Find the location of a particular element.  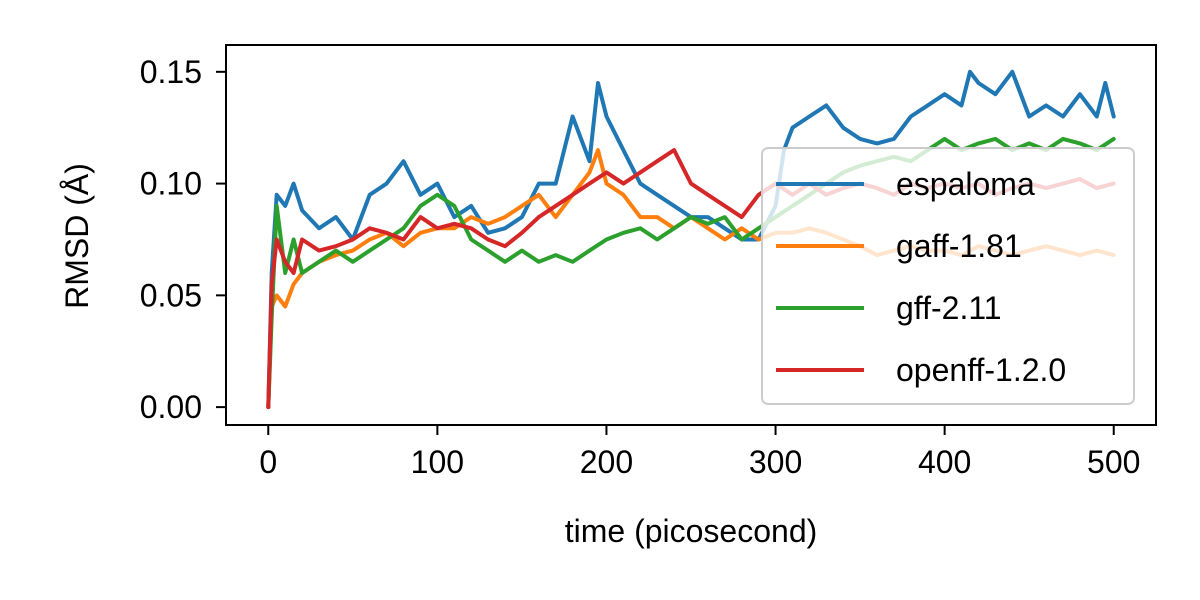

x-tick-label: 300 is located at coordinates (775, 462).